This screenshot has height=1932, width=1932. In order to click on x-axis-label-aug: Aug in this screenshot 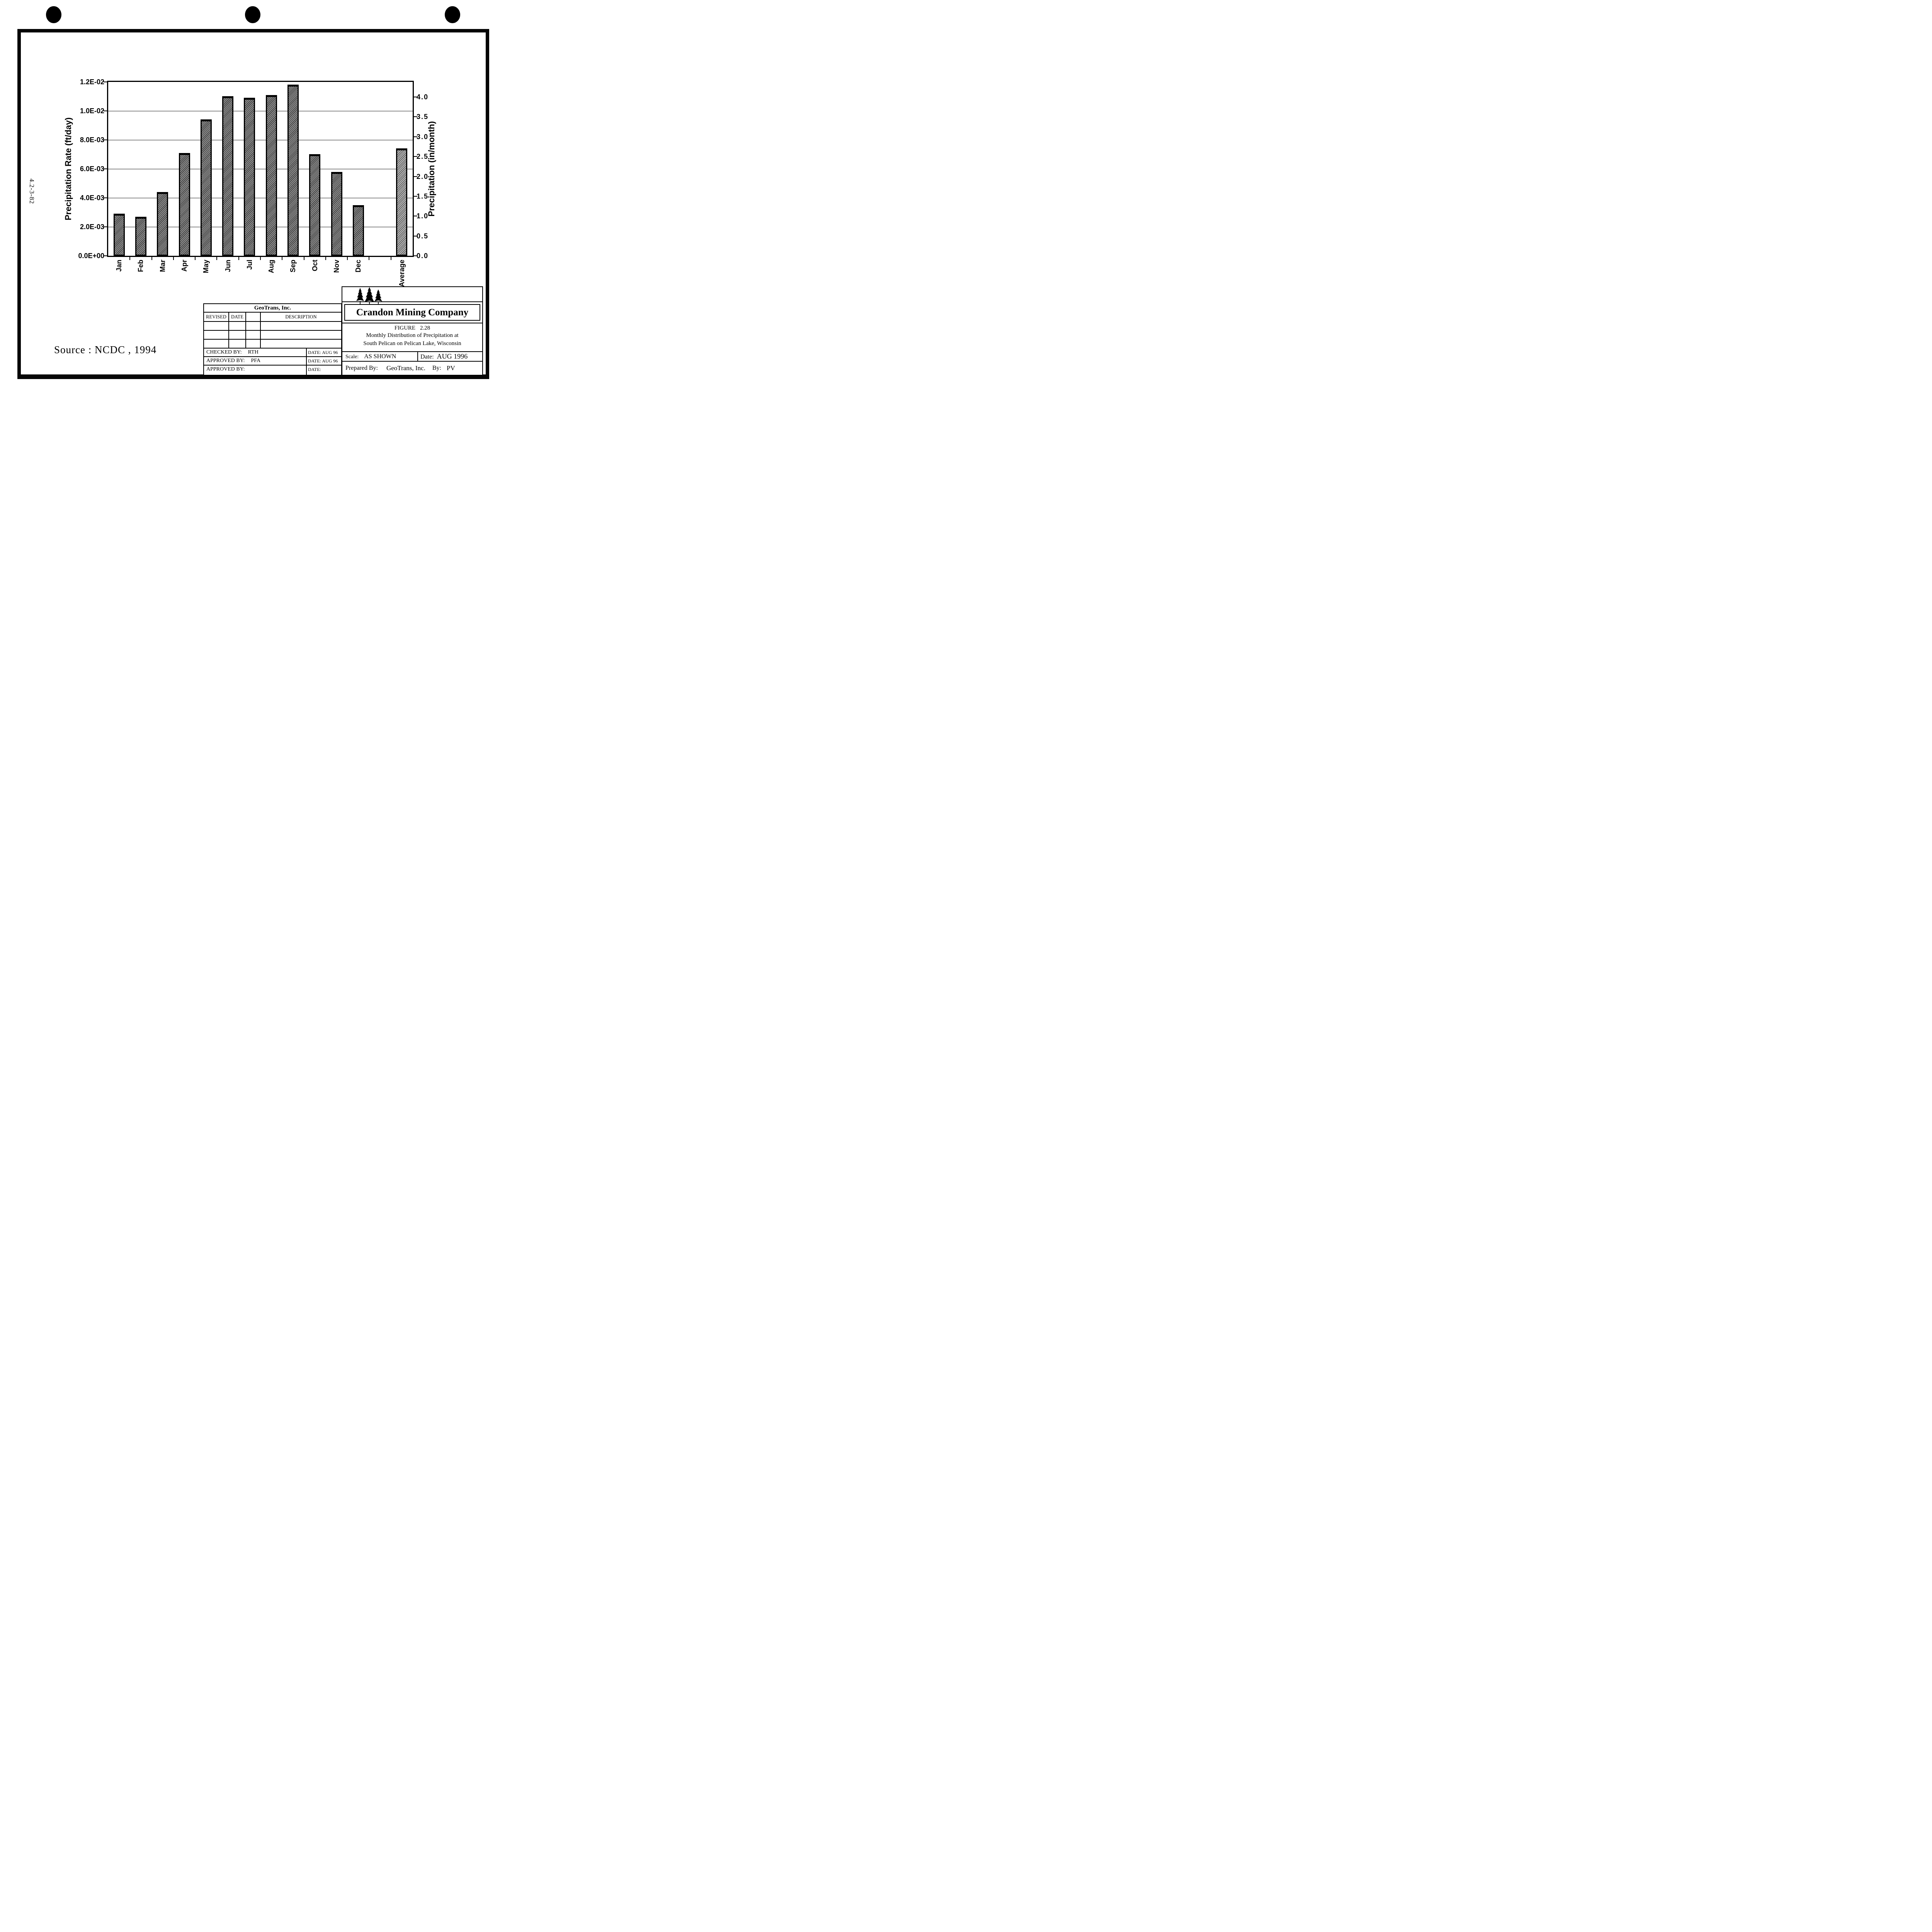, I will do `click(271, 266)`.